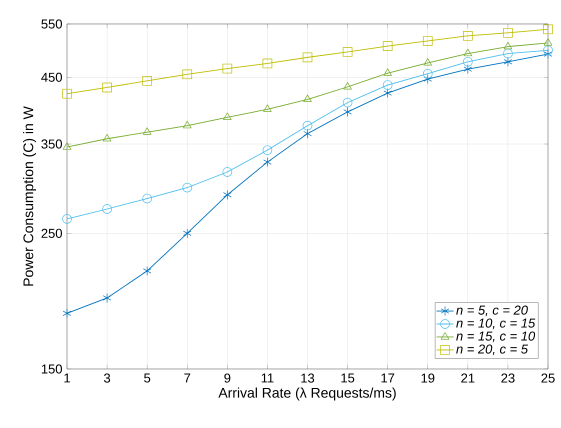  Describe the element at coordinates (548, 378) in the screenshot. I see `x-tick-label: 25` at that location.